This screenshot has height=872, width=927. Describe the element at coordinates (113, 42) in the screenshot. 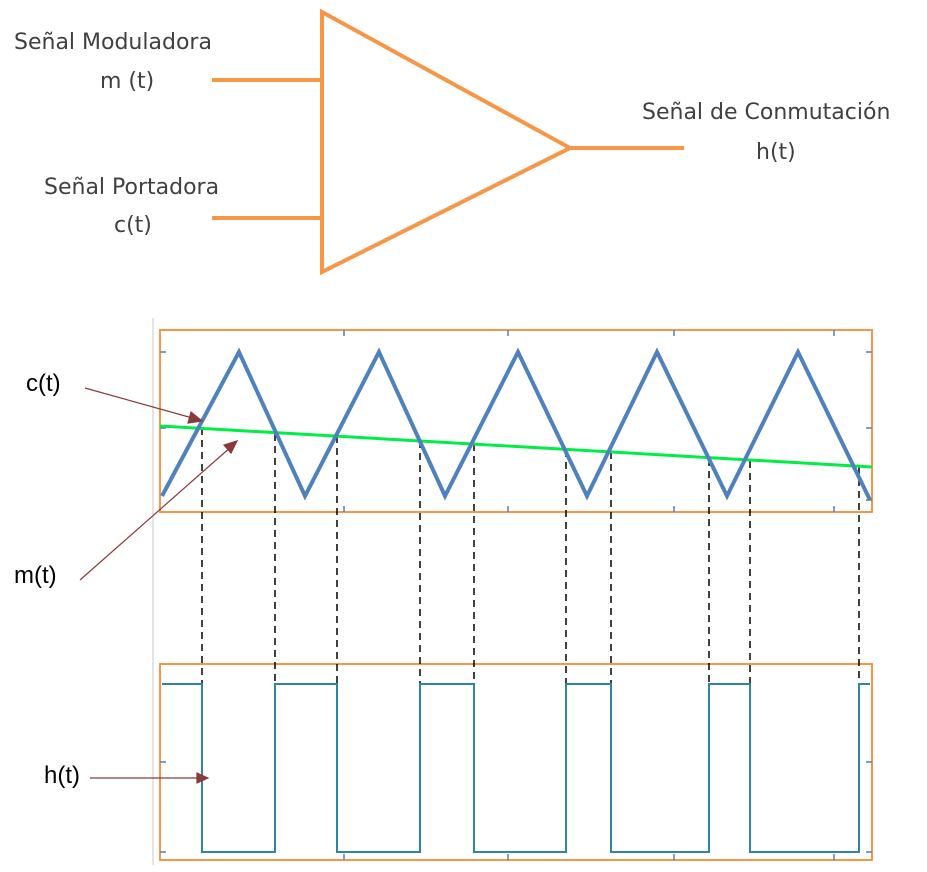

I see `input1-name-label: Señal Moduladora` at that location.